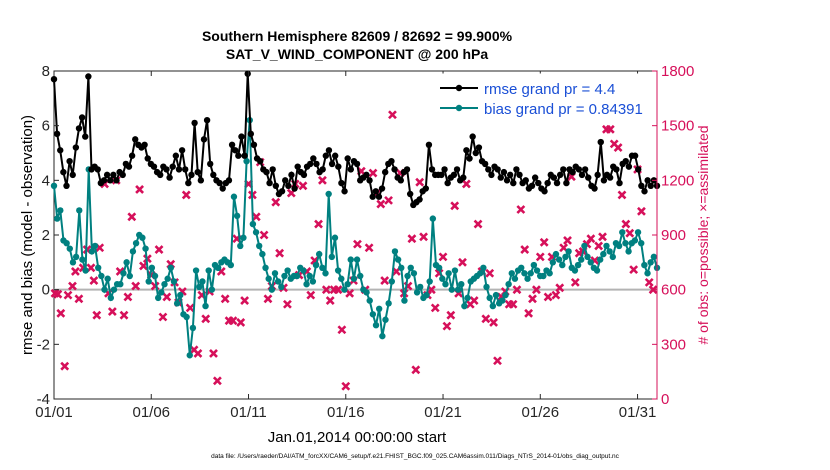  What do you see at coordinates (54, 412) in the screenshot?
I see `x-tick-label: 01/01` at bounding box center [54, 412].